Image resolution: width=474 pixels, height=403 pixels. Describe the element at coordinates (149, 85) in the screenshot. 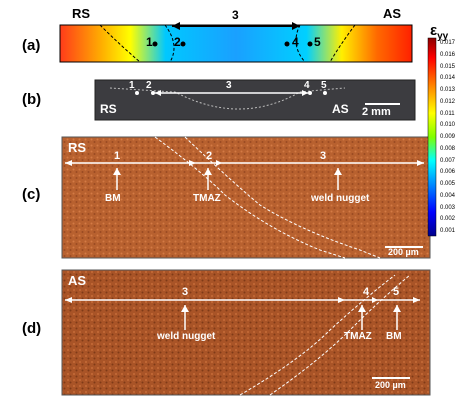

I see `panel-b-marker-2: 2` at that location.